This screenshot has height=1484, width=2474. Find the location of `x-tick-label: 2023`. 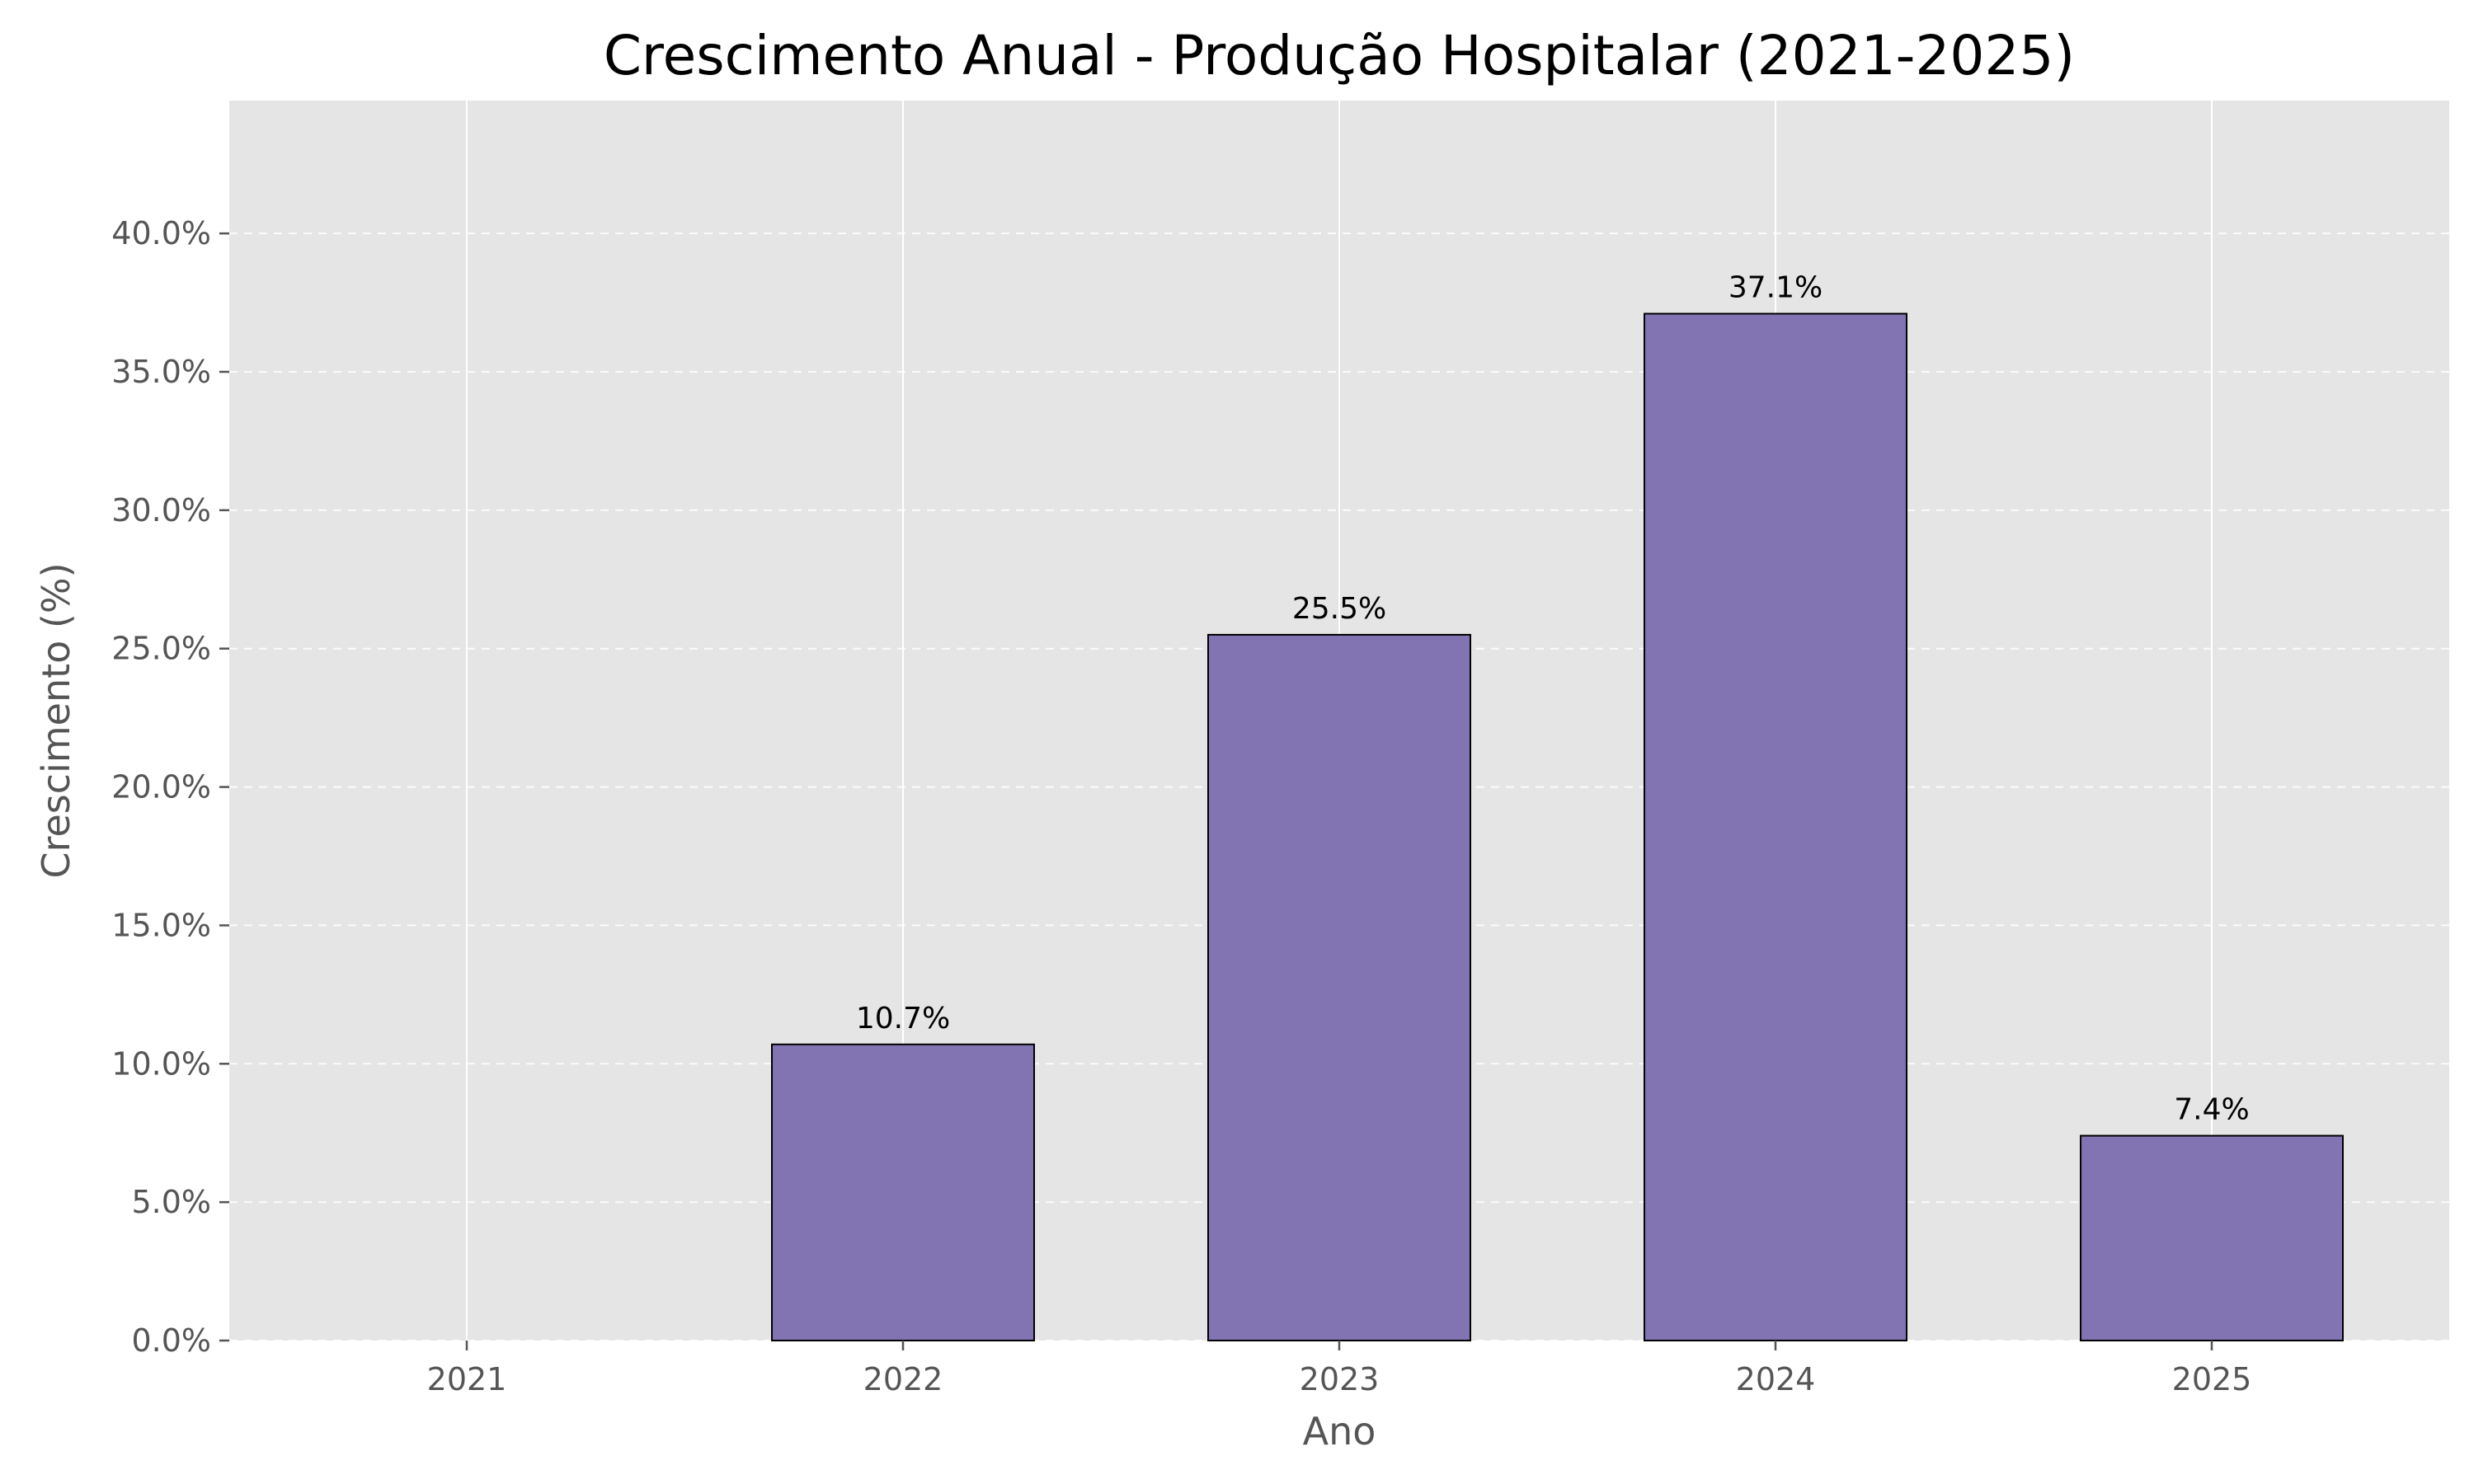

x-tick-label: 2023 is located at coordinates (1340, 1379).